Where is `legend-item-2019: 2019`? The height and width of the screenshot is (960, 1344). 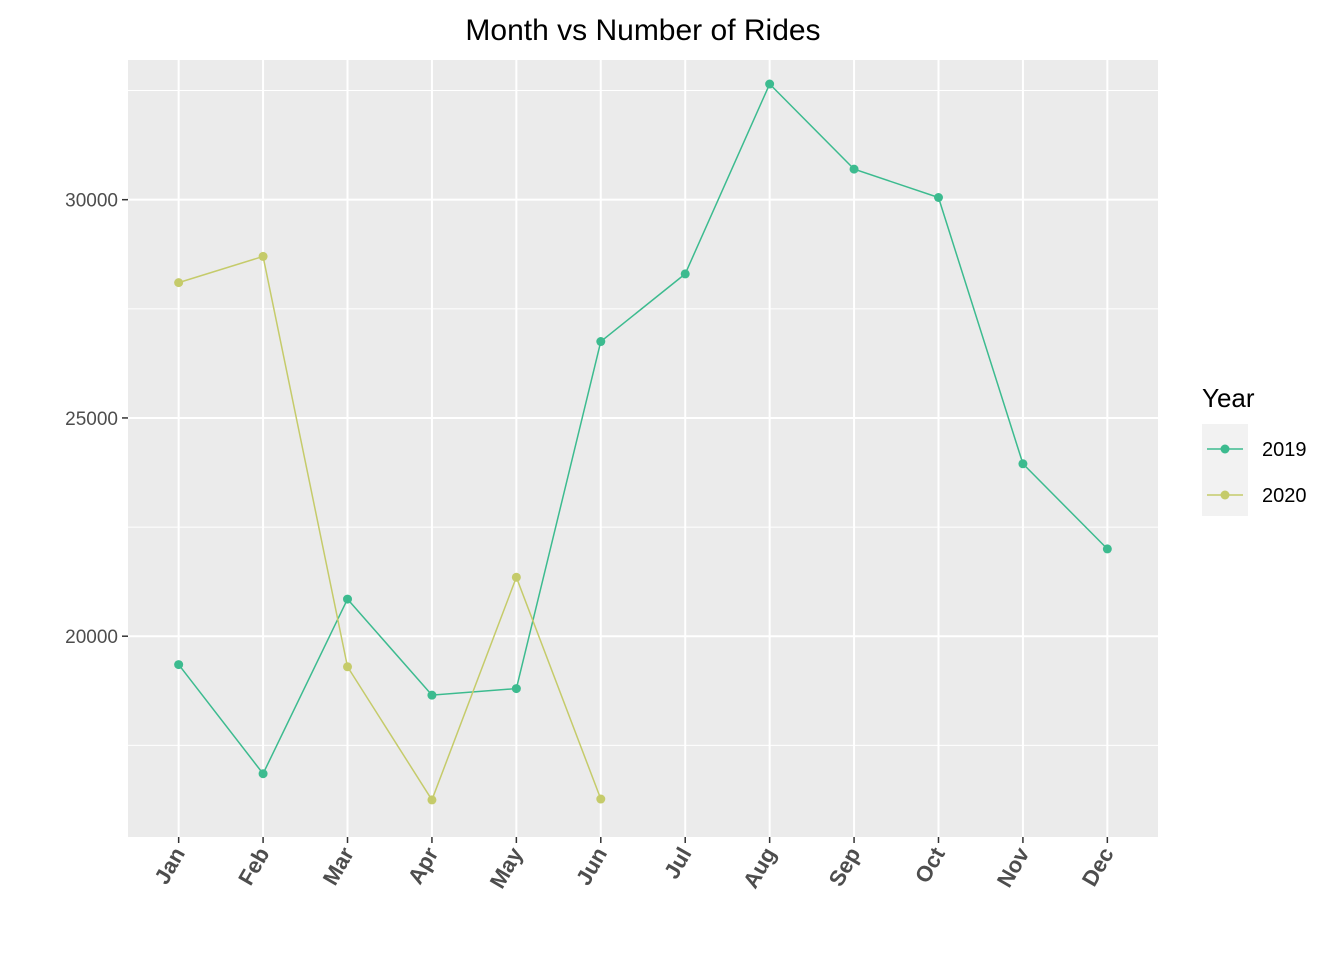 legend-item-2019: 2019 is located at coordinates (1257, 450).